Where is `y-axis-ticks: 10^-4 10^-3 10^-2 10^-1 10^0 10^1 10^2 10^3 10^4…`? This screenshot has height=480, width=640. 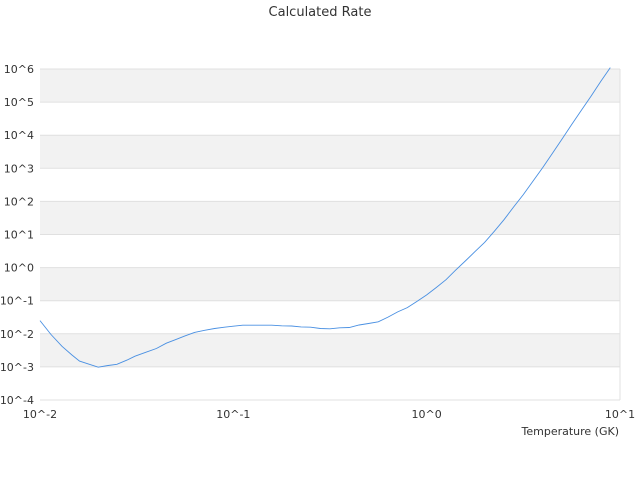
y-axis-ticks: 10^-4 10^-3 10^-2 10^-1 10^0 10^1 10^2 10^3 10^4… is located at coordinates (17, 235).